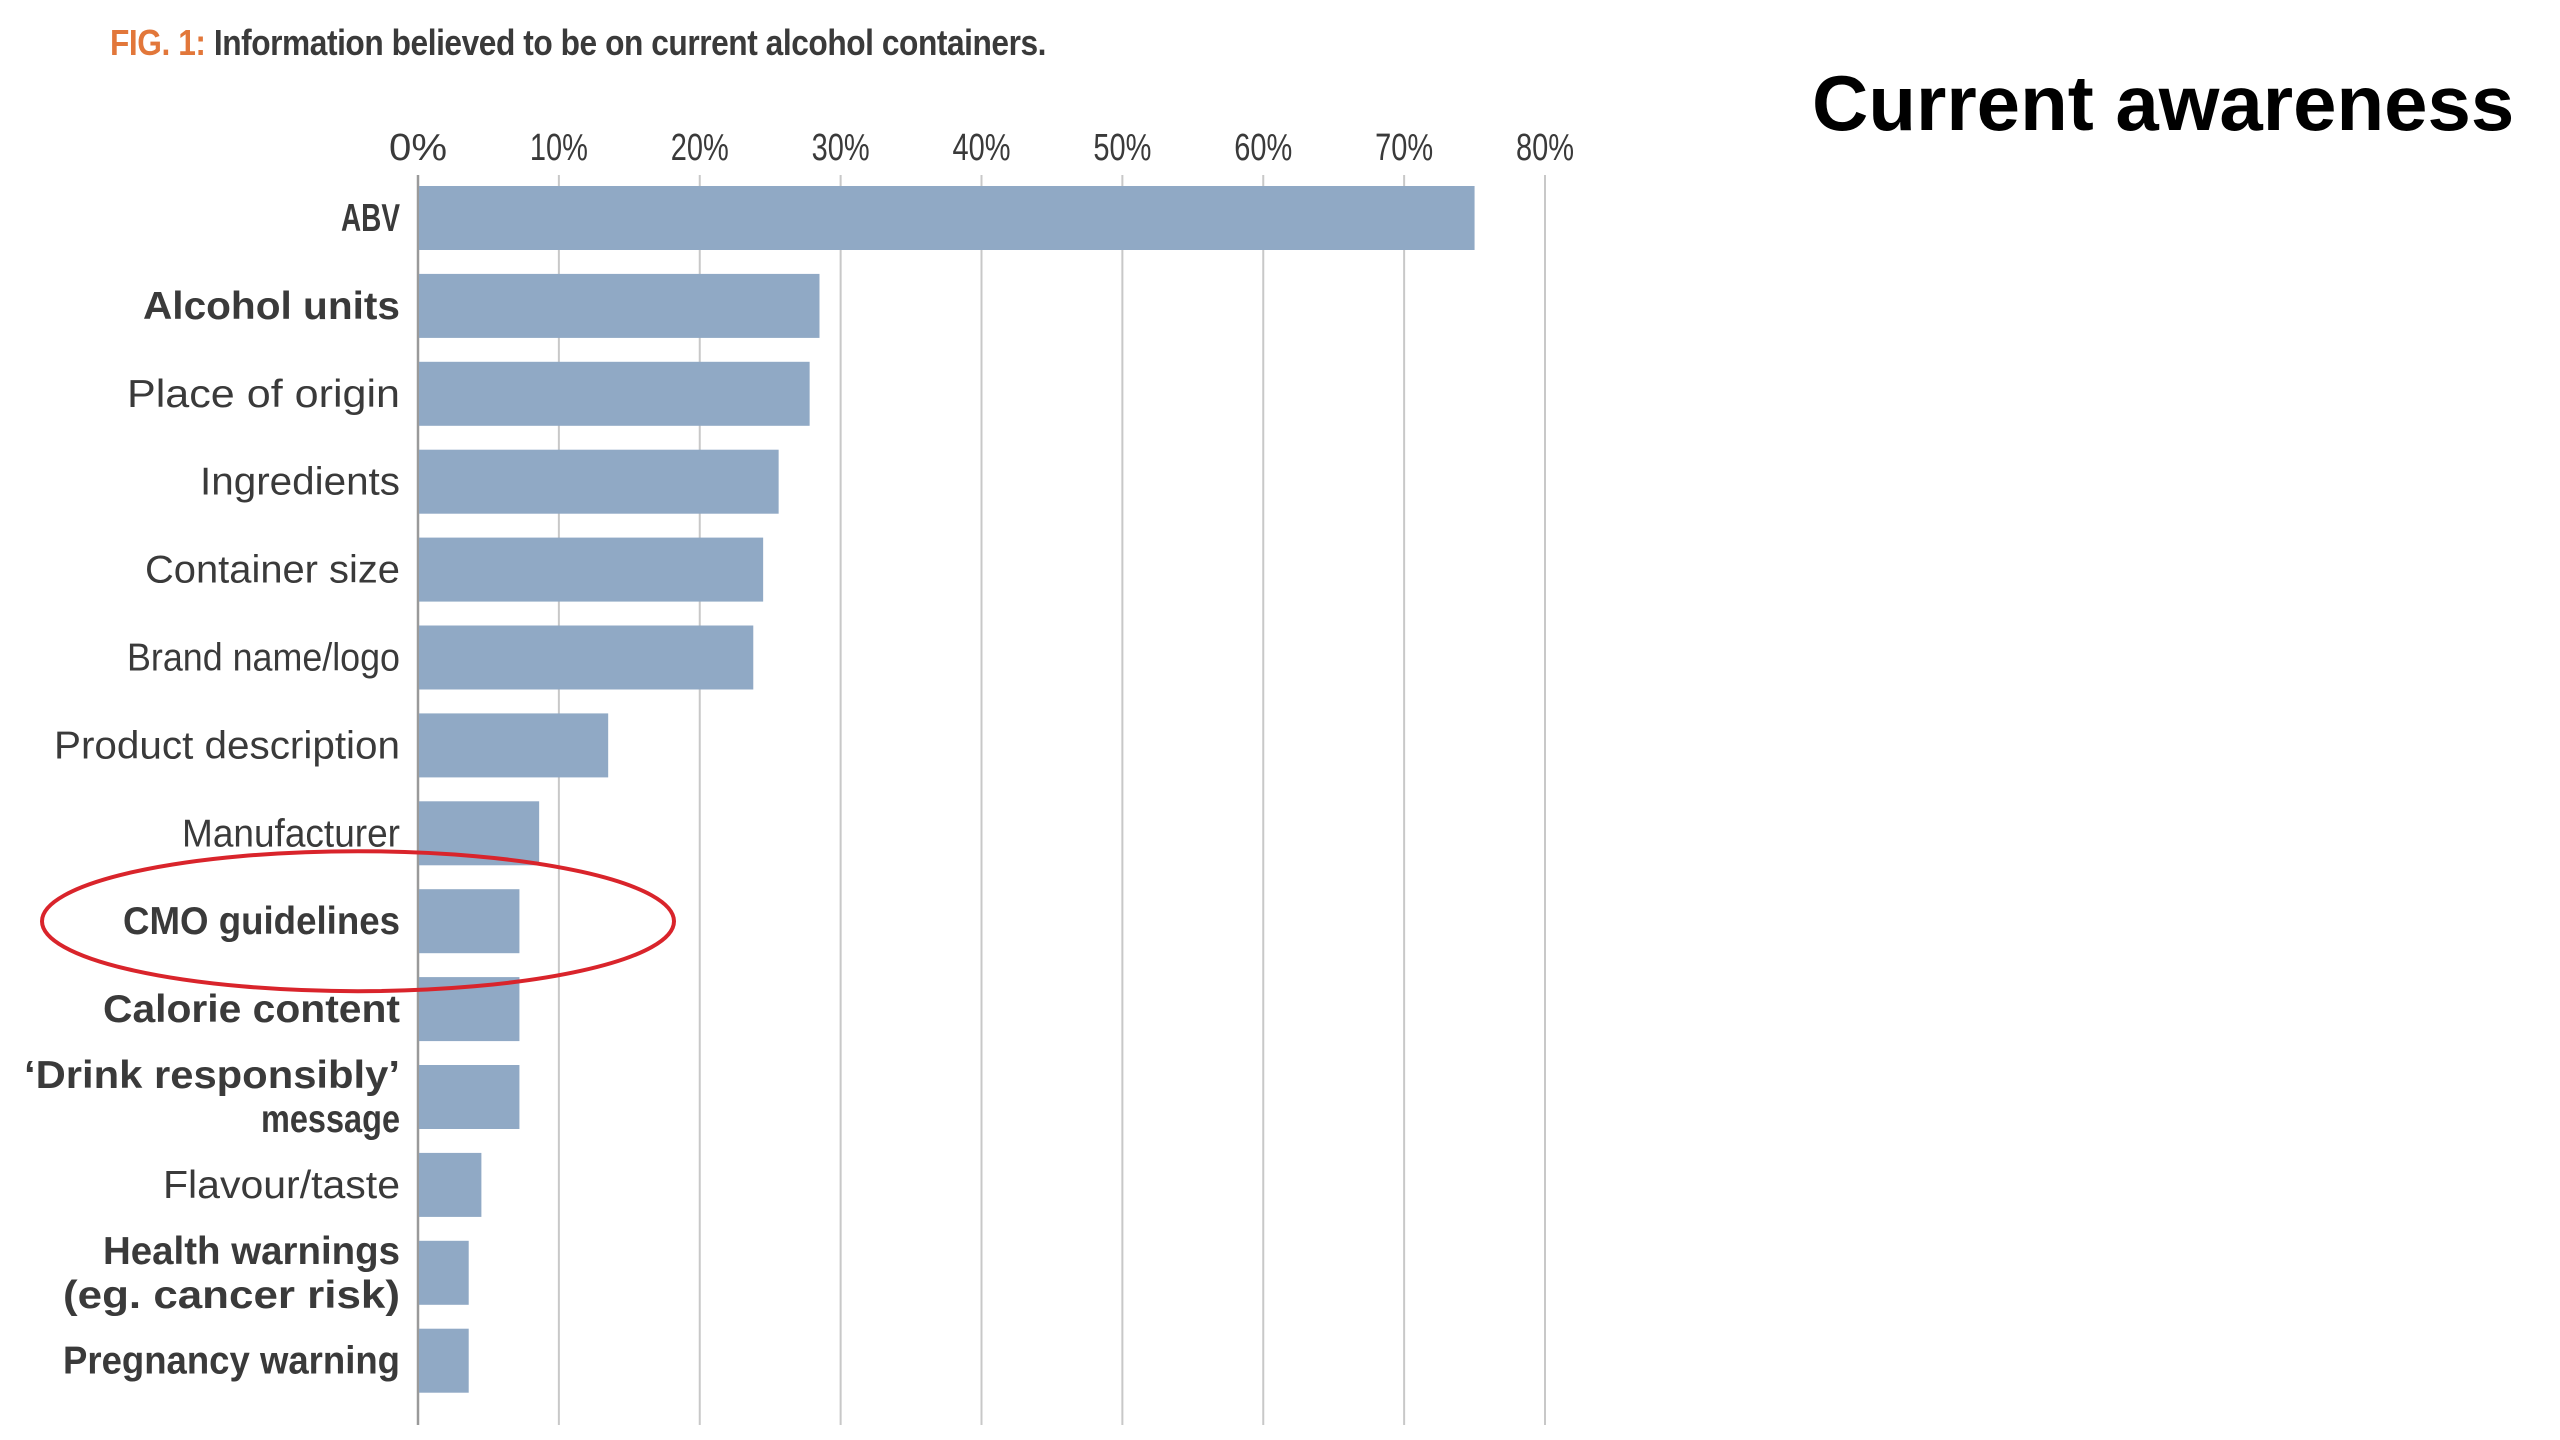 This screenshot has width=2560, height=1440. What do you see at coordinates (272, 570) in the screenshot?
I see `category-label: Container size` at bounding box center [272, 570].